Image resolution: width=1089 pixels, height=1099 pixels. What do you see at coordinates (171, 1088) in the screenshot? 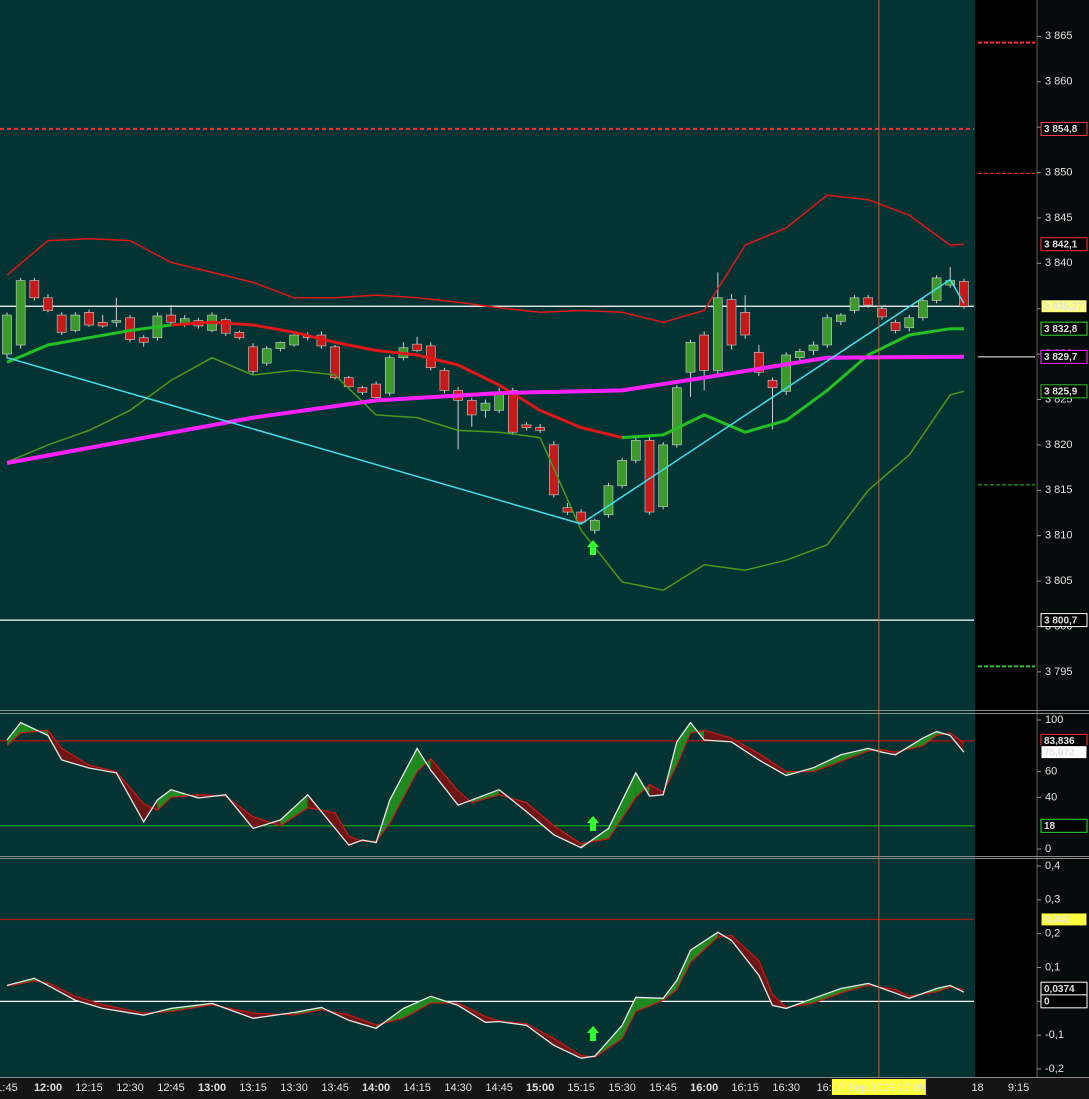
I see `x-tick-label: 12:45` at bounding box center [171, 1088].